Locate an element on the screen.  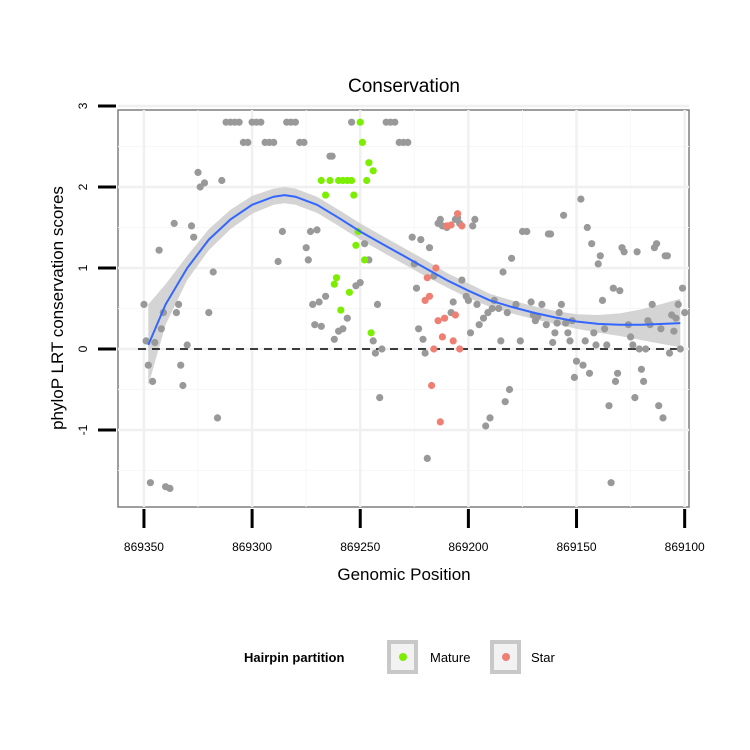
x-tick-label: 869150 is located at coordinates (577, 547).